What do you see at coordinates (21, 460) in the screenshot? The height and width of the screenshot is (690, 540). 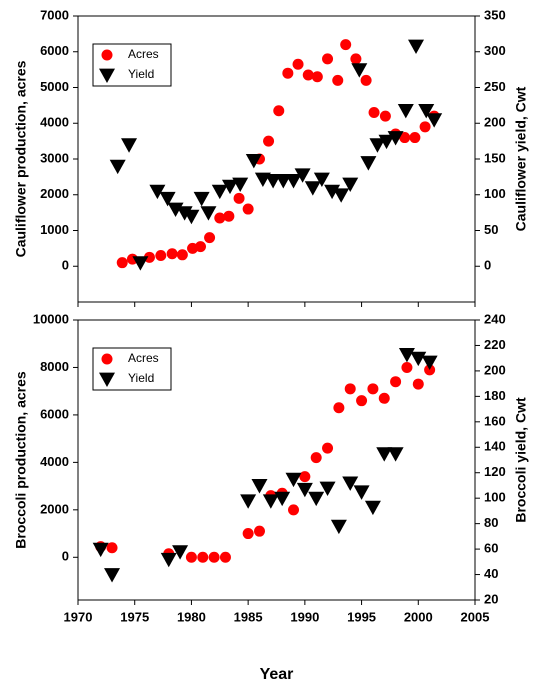 I see `y-axis-label: Broccoli production, acres` at bounding box center [21, 460].